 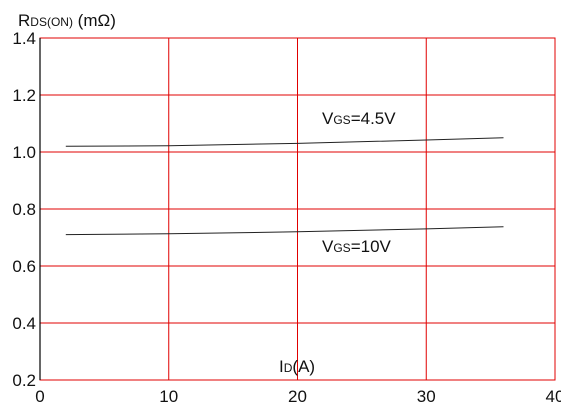 I want to click on x-tick-label-0: 0, so click(x=39, y=396).